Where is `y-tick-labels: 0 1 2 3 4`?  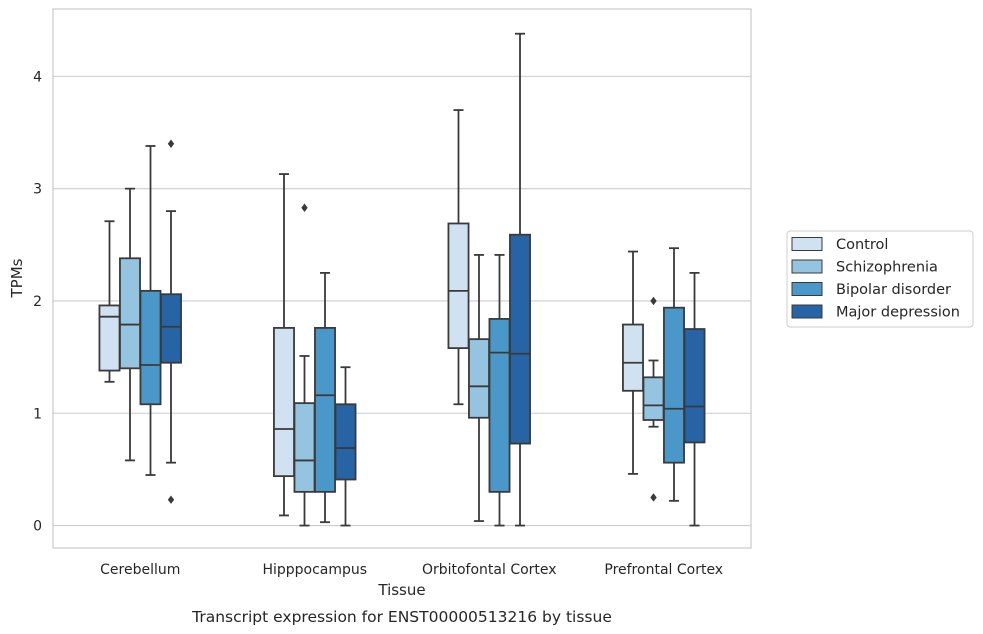
y-tick-labels: 0 1 2 3 4 is located at coordinates (37, 301).